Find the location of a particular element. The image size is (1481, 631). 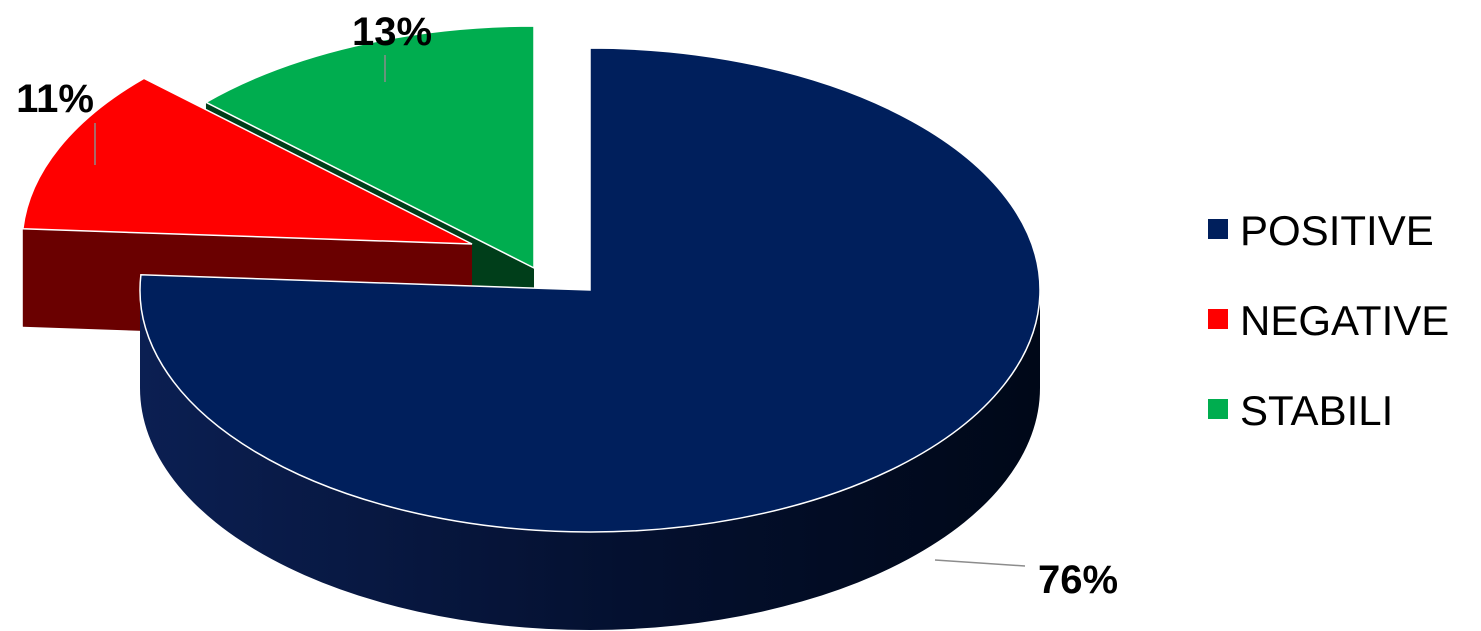

legend-label-positive: POSITIVE is located at coordinates (1337, 230).